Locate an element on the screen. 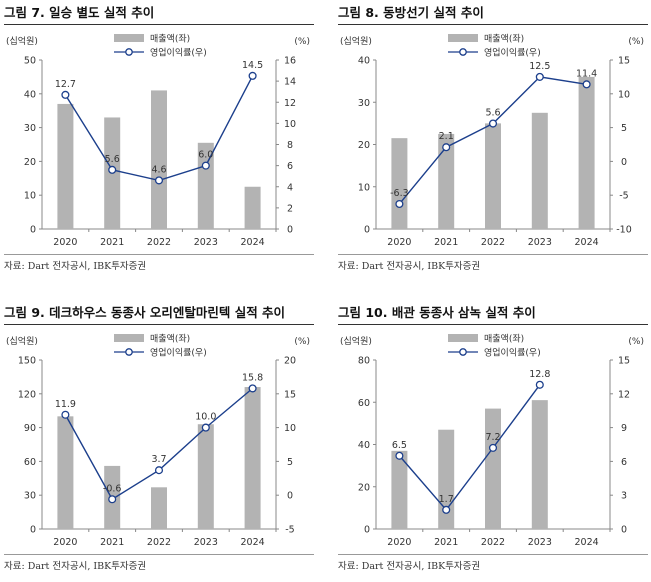  right-tick-label: 3 is located at coordinates (624, 496).